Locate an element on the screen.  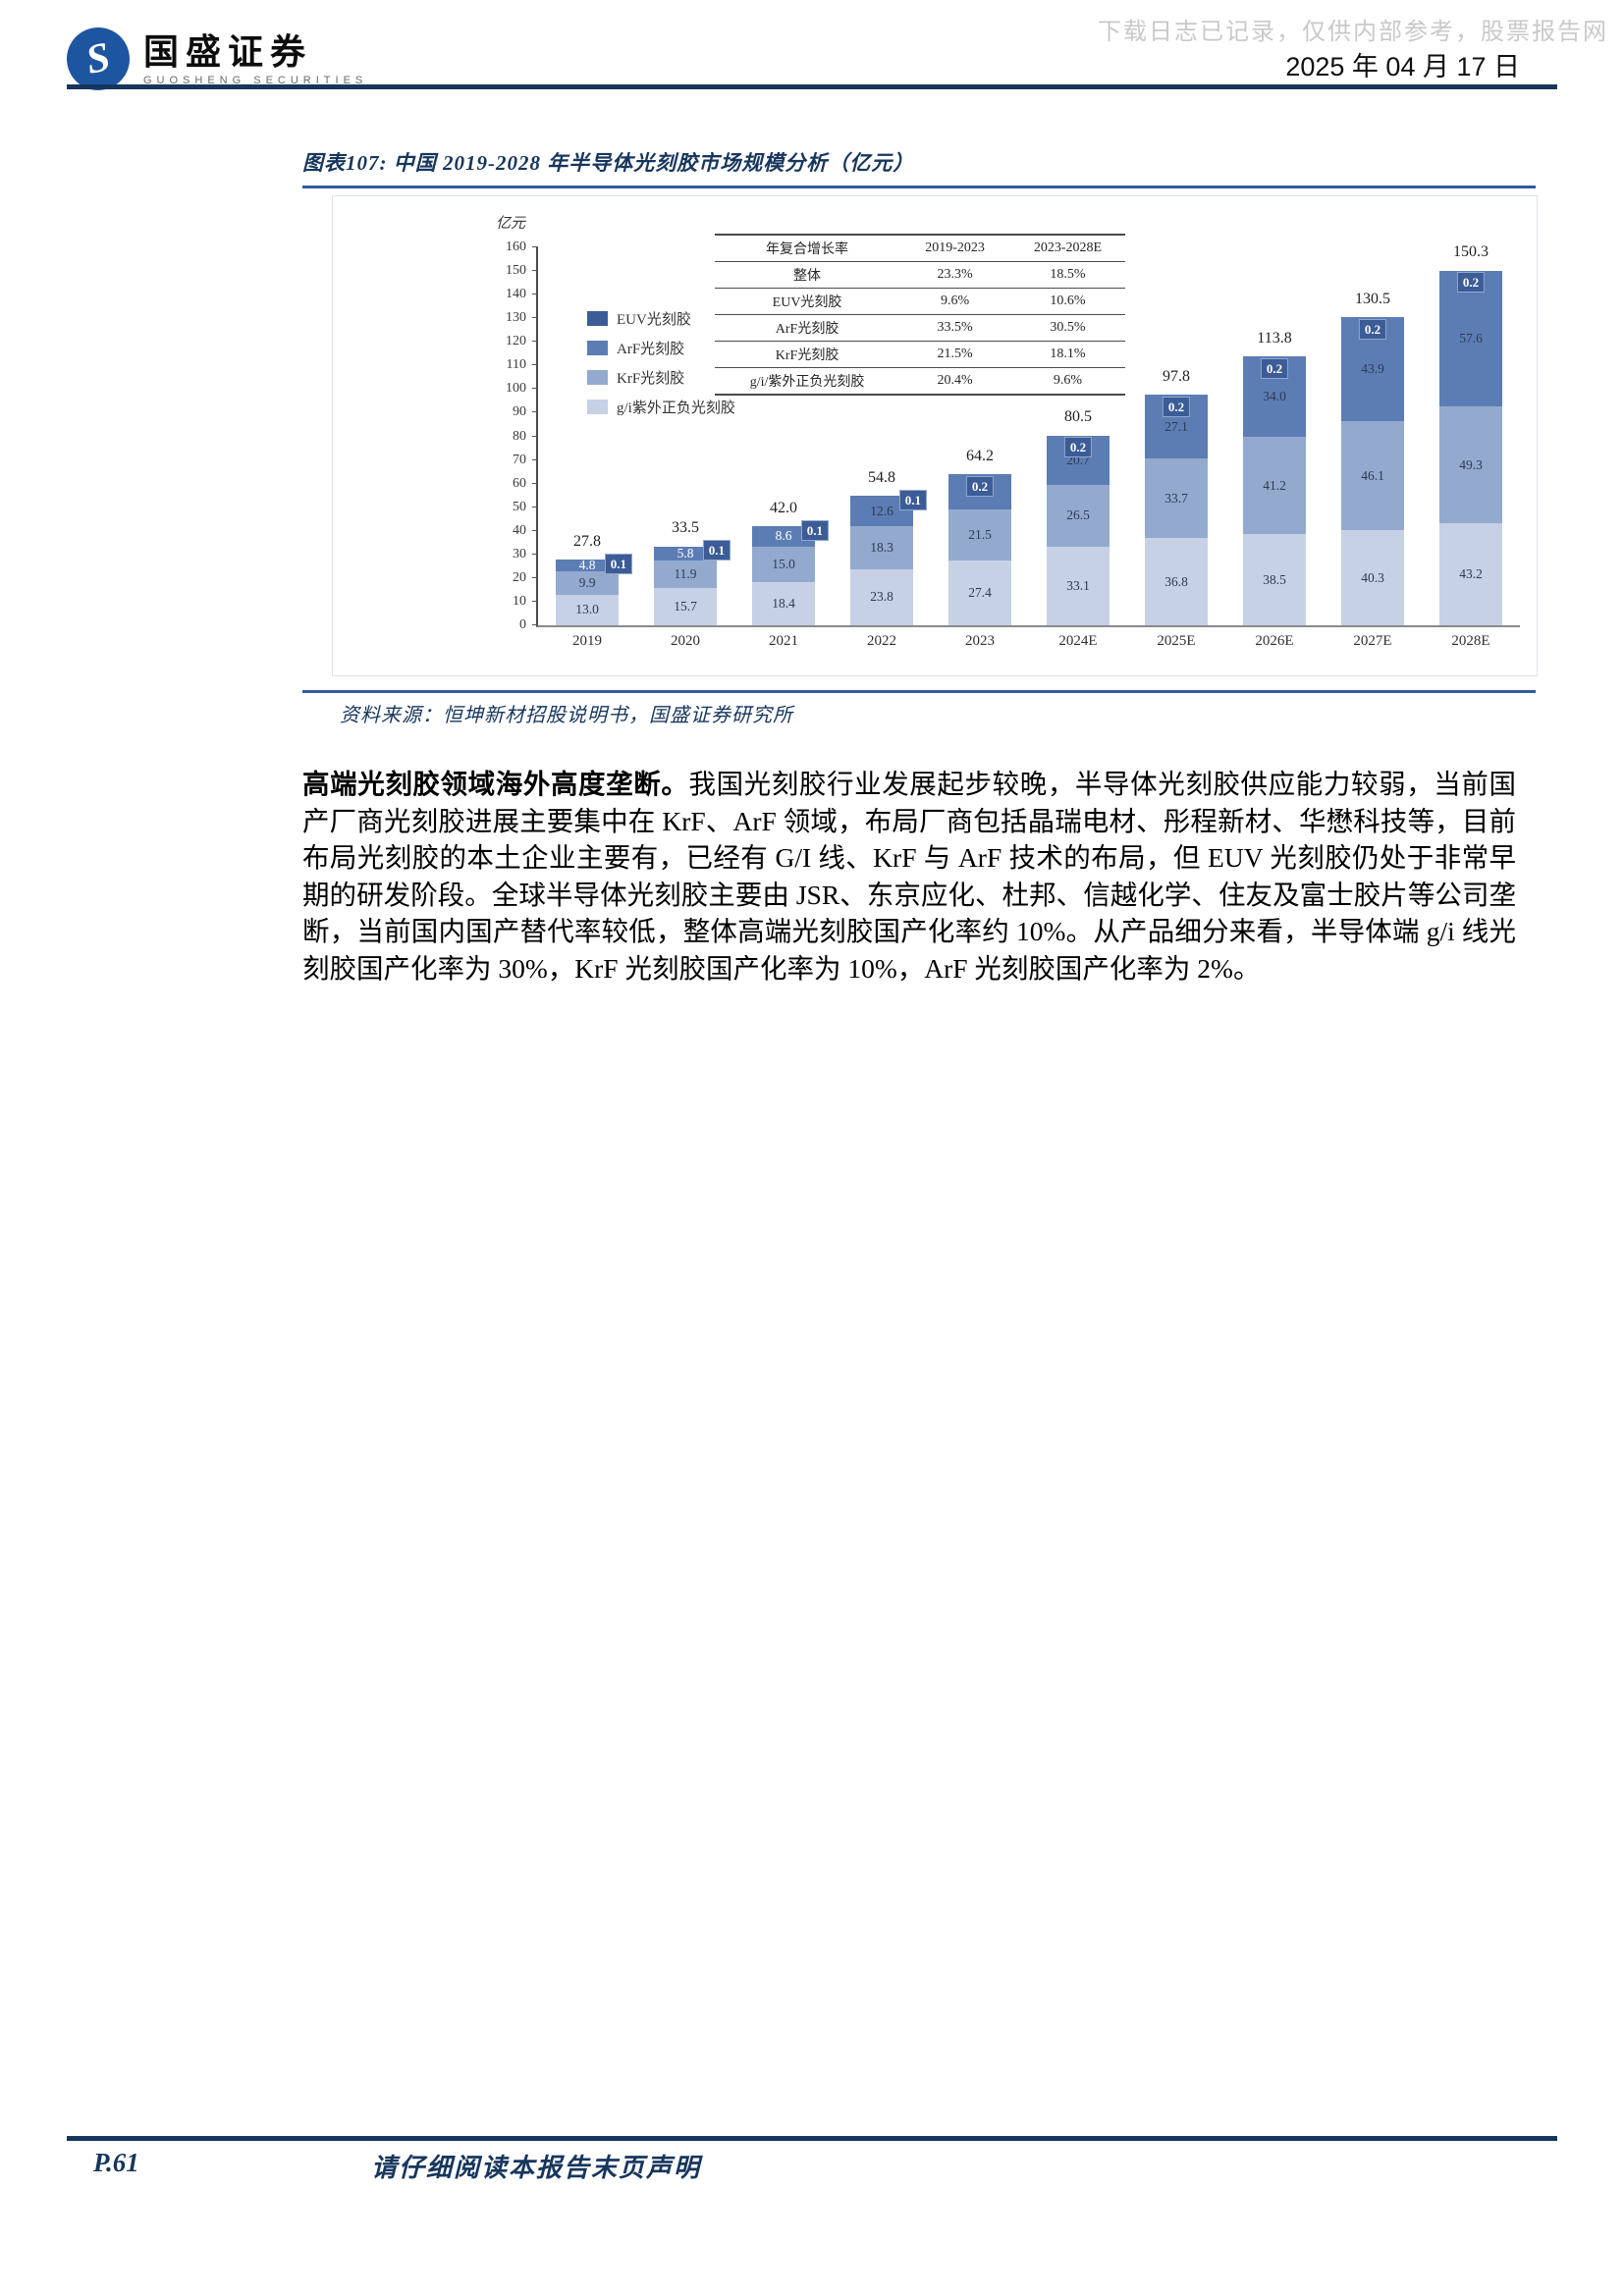
segment-value-label: 4.8 is located at coordinates (587, 565).